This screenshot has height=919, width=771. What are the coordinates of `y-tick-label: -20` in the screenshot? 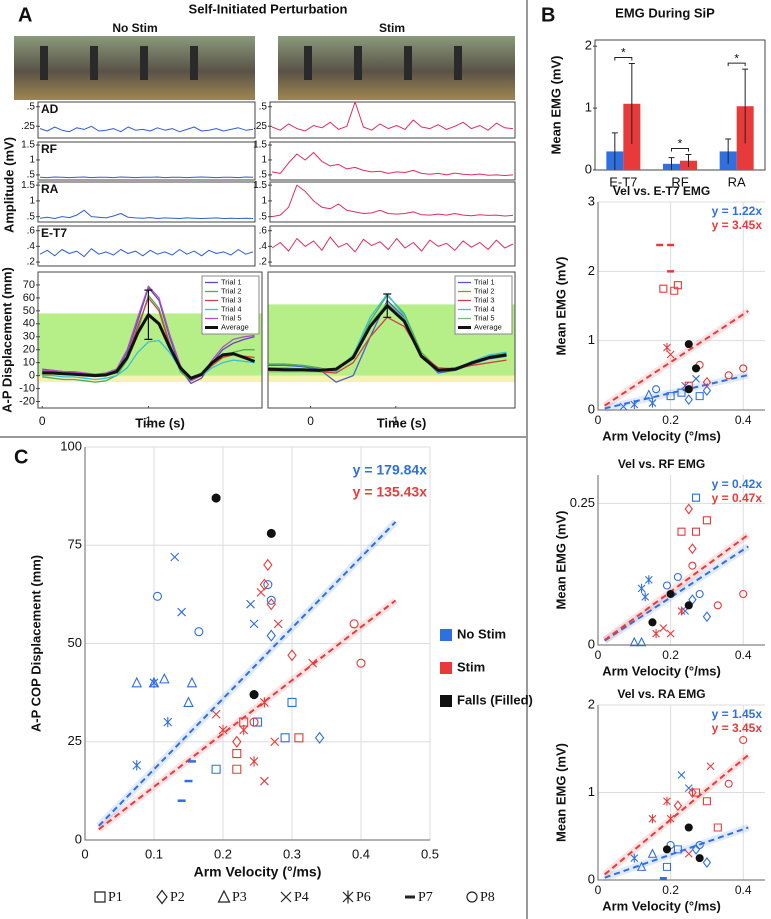 It's located at (27, 401).